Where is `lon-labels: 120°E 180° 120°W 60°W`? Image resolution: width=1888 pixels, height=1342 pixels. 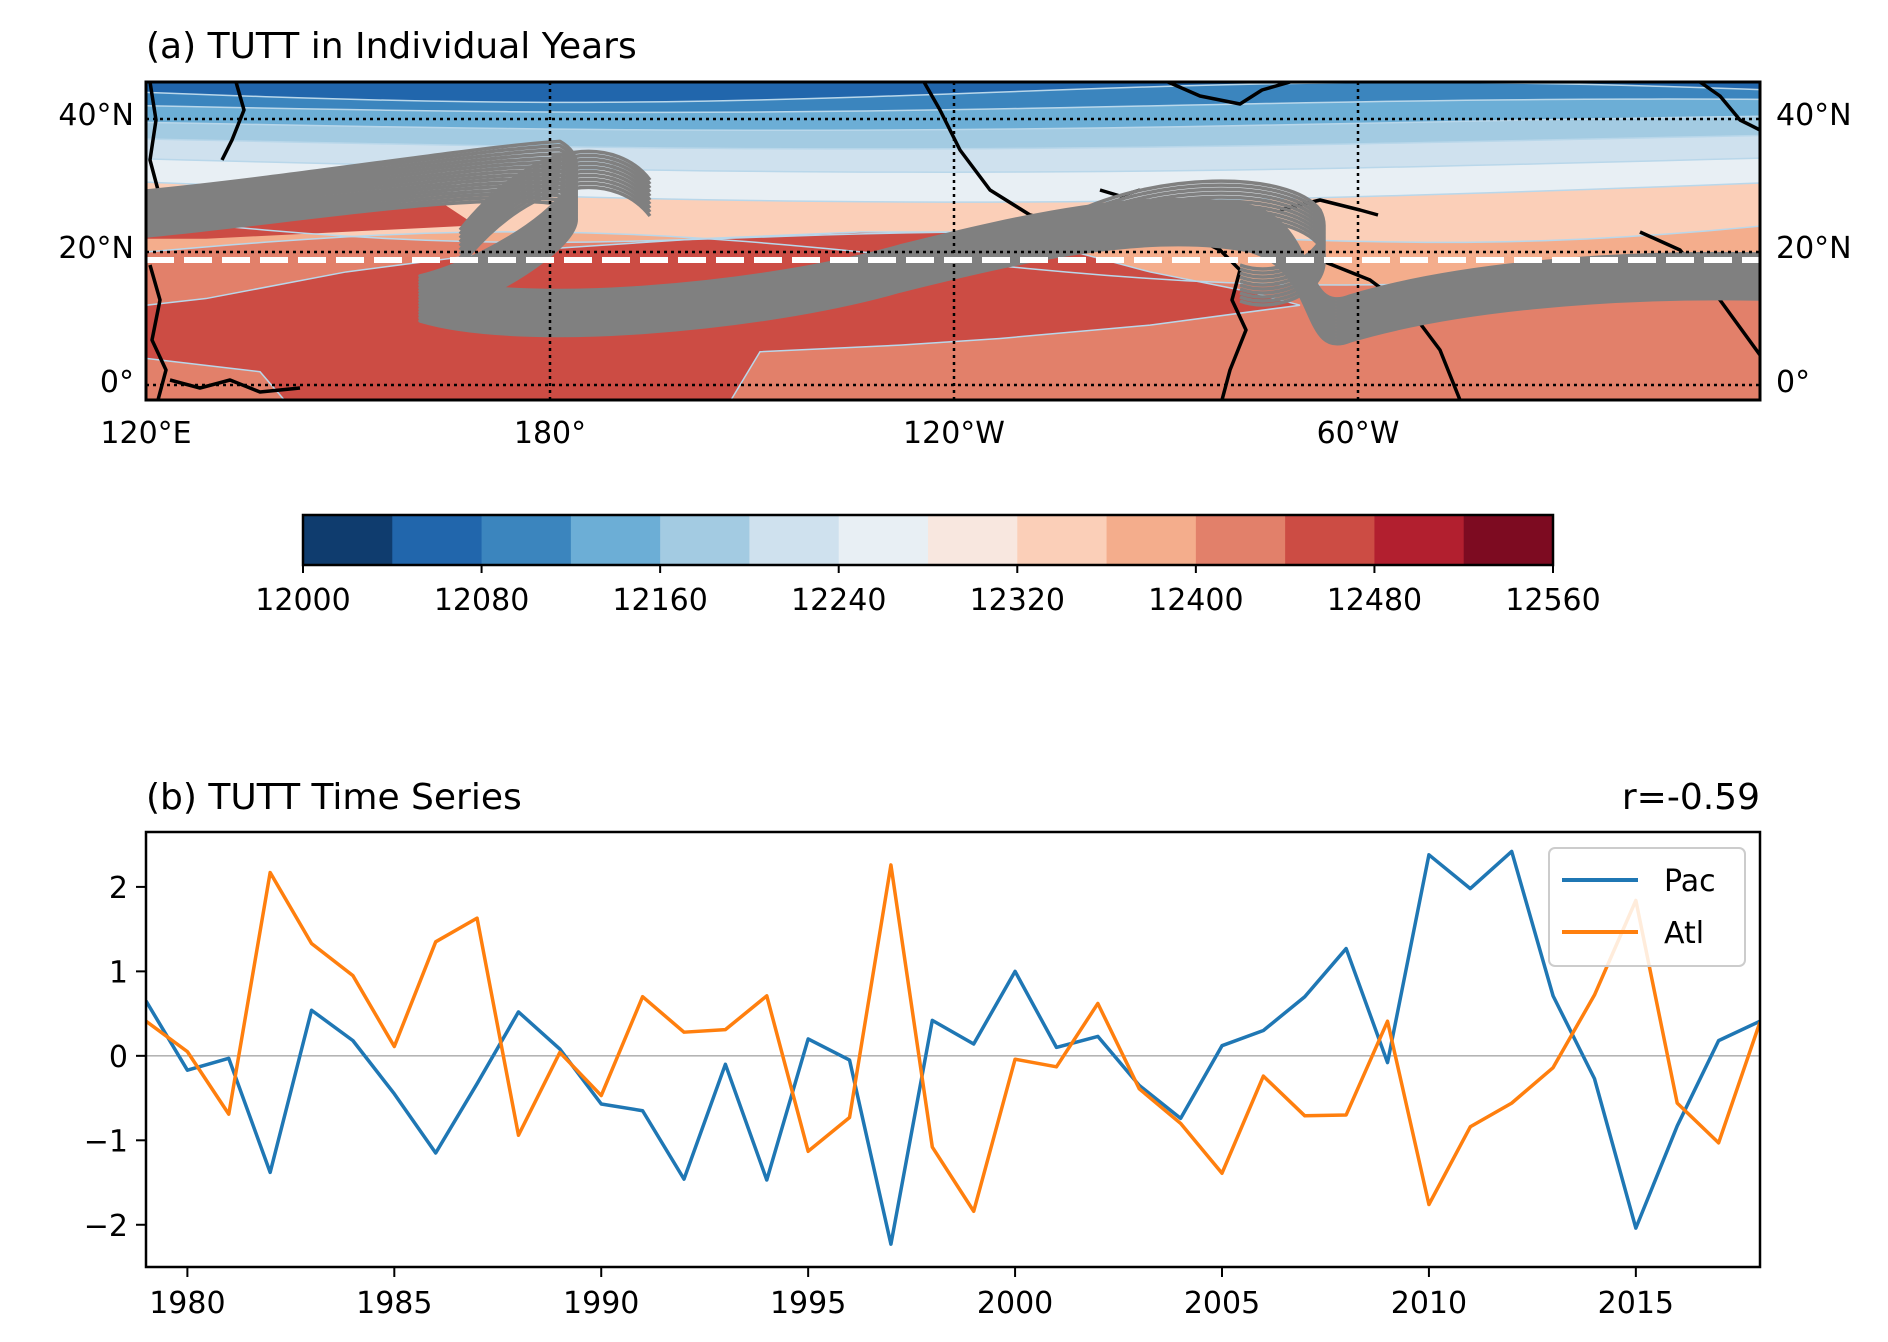 lon-labels: 120°E 180° 120°W 60°W is located at coordinates (749, 433).